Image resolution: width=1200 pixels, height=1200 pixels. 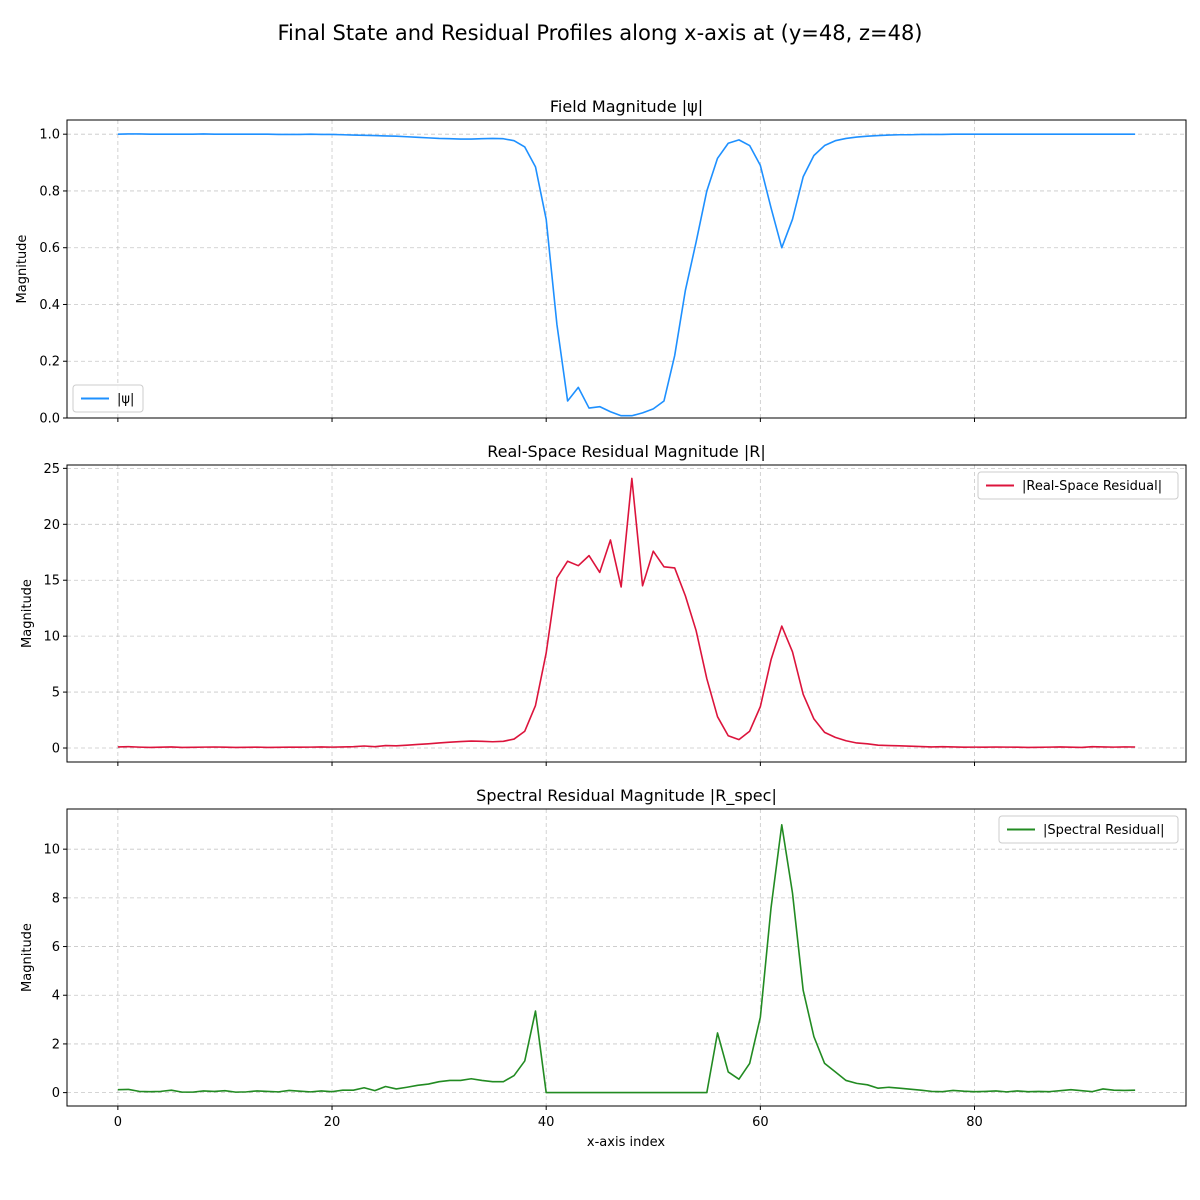 What do you see at coordinates (1092, 486) in the screenshot?
I see `legend-label: |Real-Space Residual|` at bounding box center [1092, 486].